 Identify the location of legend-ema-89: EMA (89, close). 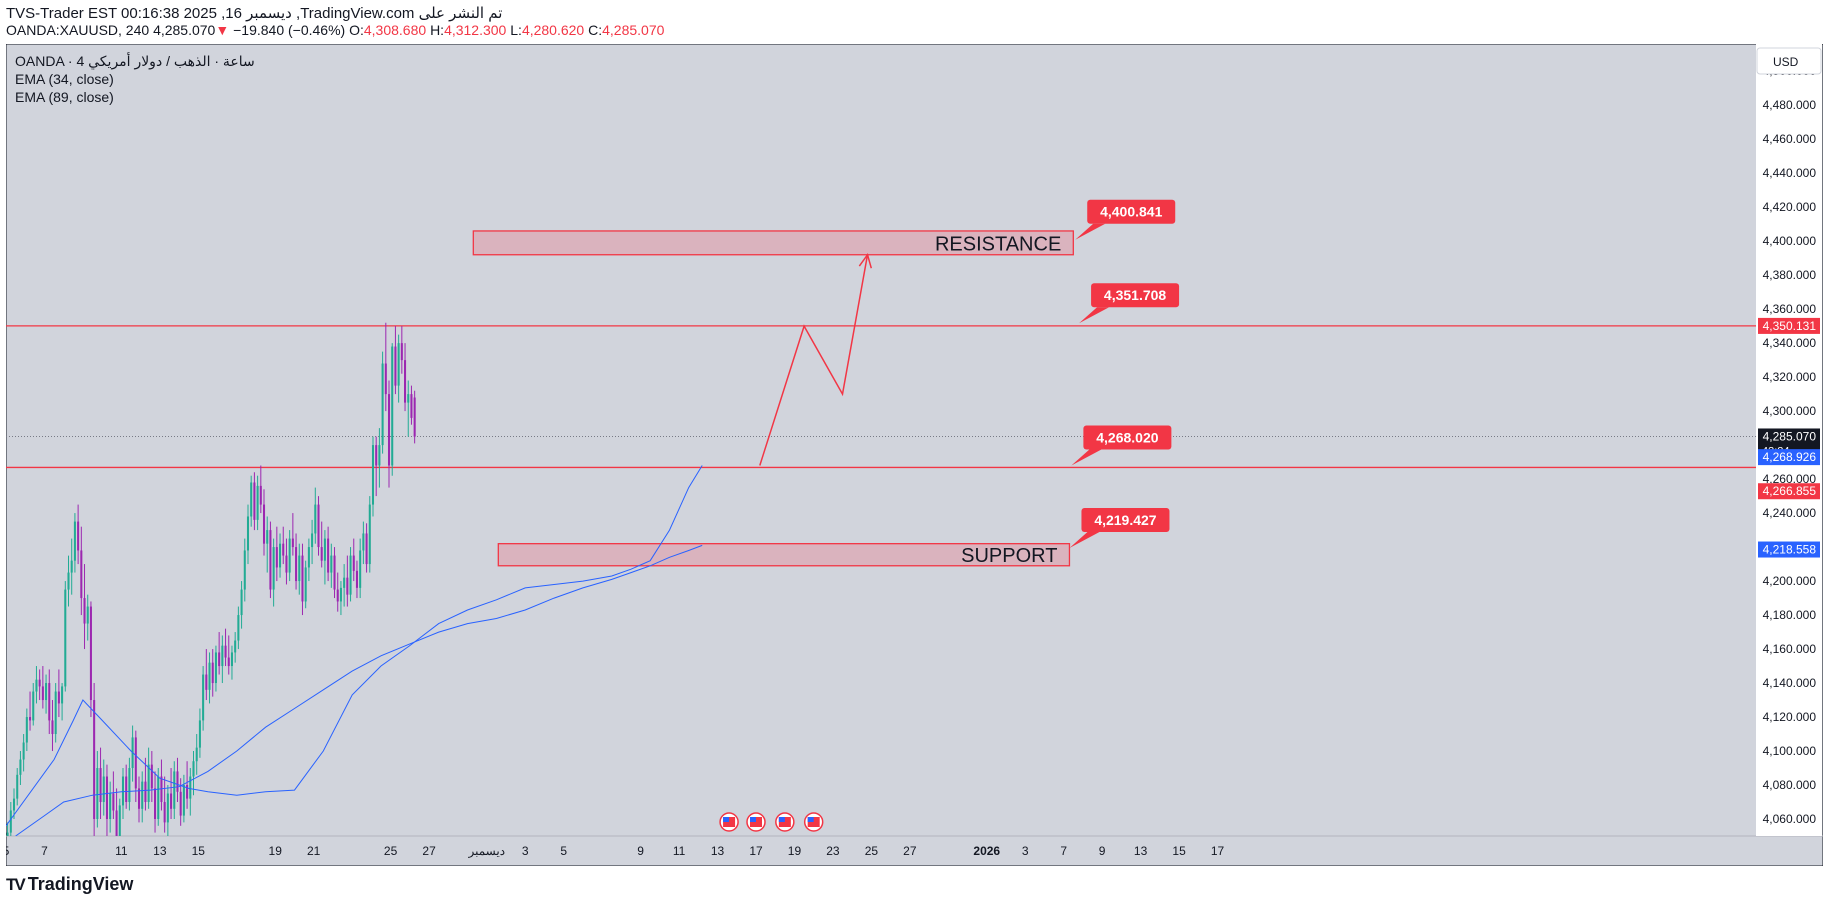
(64, 97).